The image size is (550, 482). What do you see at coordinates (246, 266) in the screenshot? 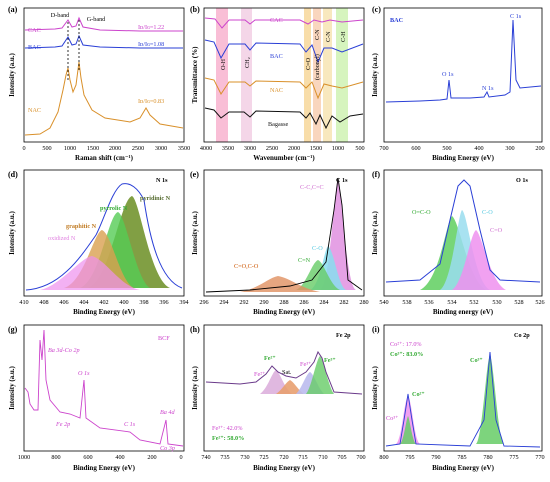
I see `label-cooc: C=O,C-O` at bounding box center [246, 266].